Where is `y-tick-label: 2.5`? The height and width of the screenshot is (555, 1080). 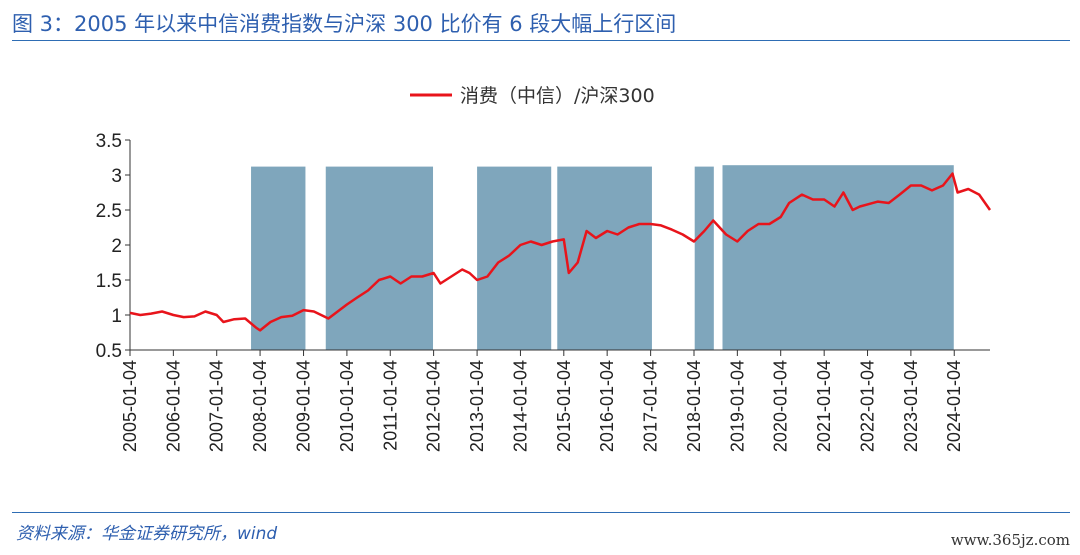 y-tick-label: 2.5 is located at coordinates (109, 211).